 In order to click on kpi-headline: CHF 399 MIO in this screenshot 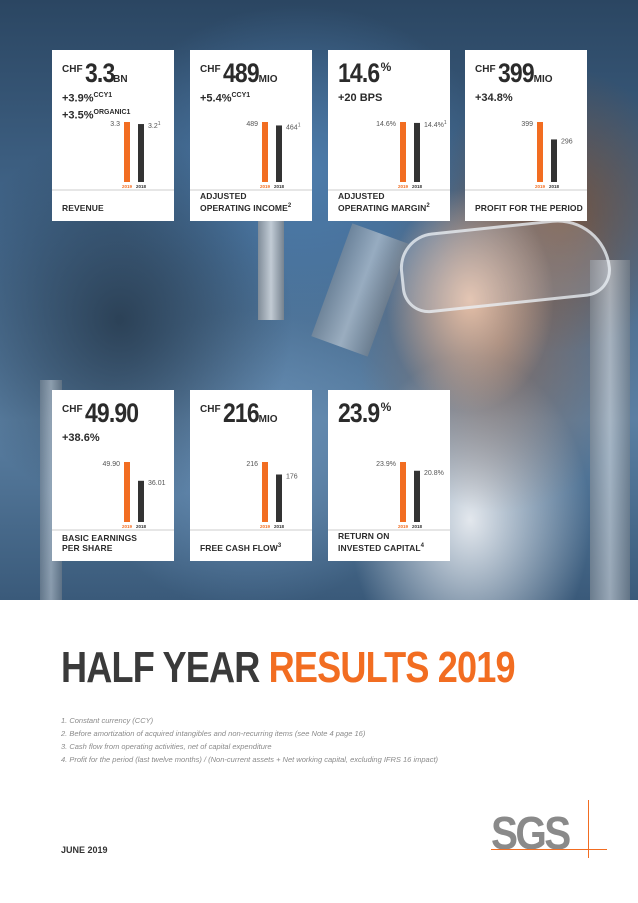, I will do `click(514, 75)`.